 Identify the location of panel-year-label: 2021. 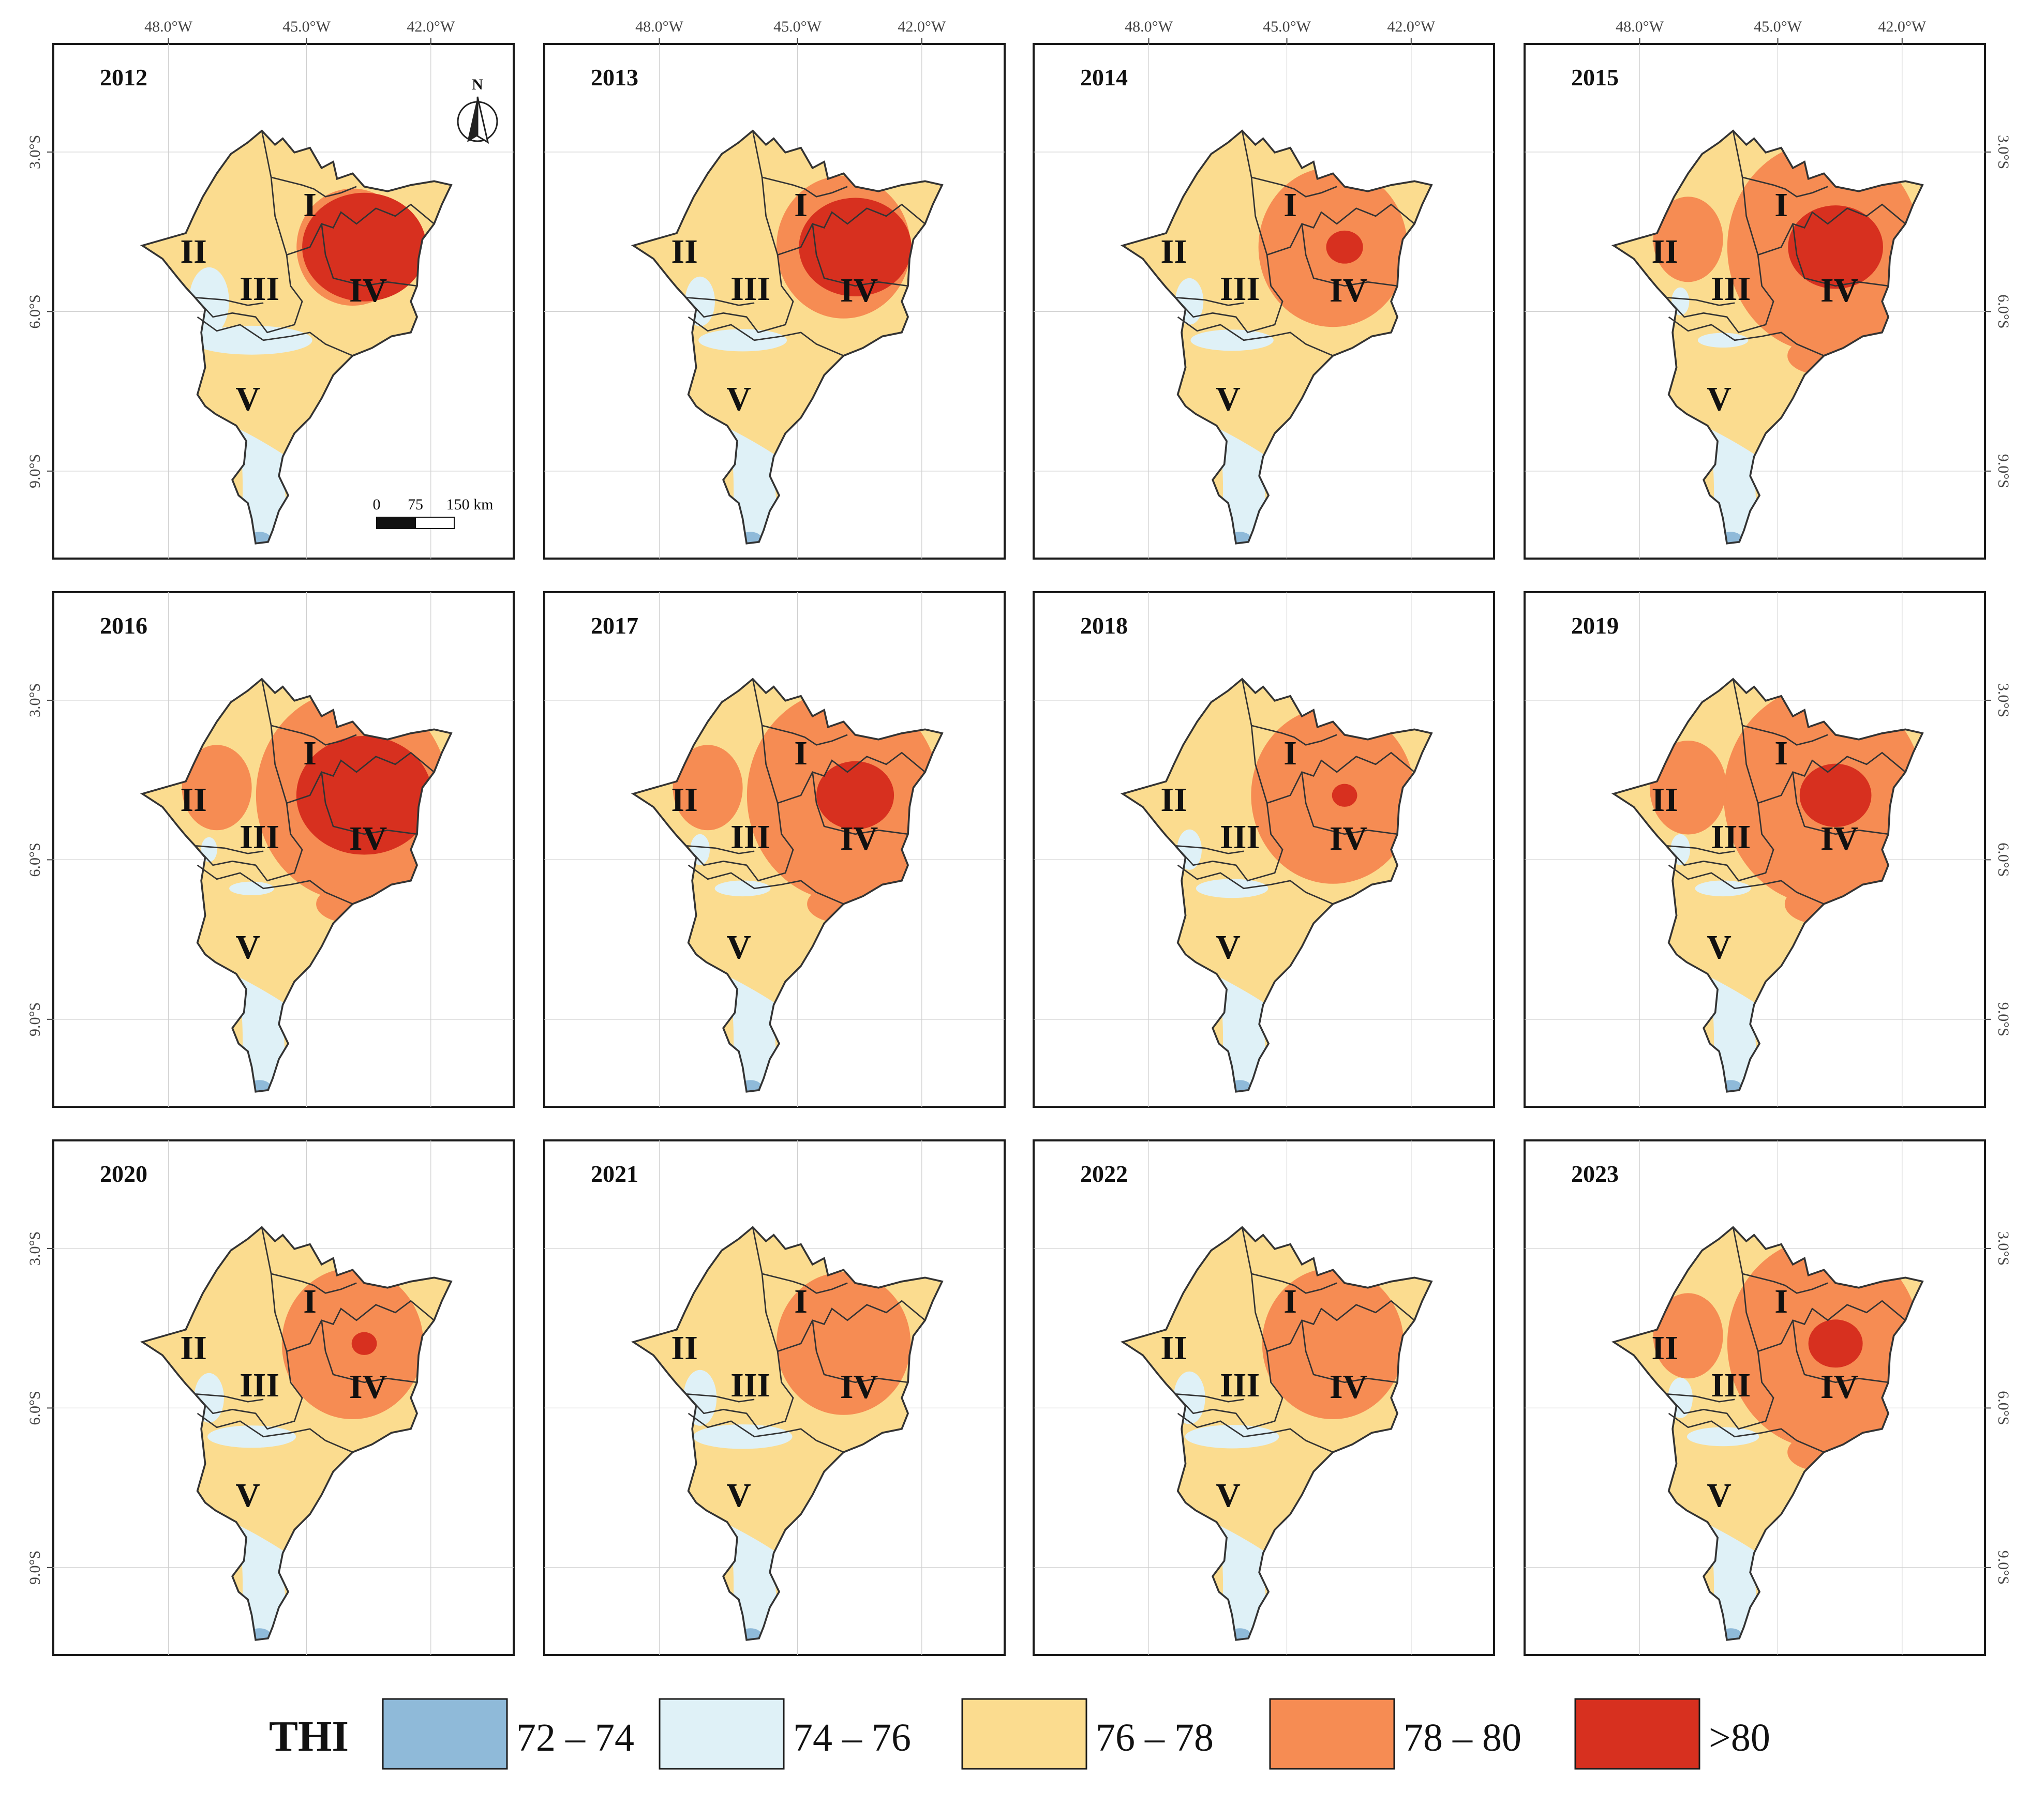
(614, 1174).